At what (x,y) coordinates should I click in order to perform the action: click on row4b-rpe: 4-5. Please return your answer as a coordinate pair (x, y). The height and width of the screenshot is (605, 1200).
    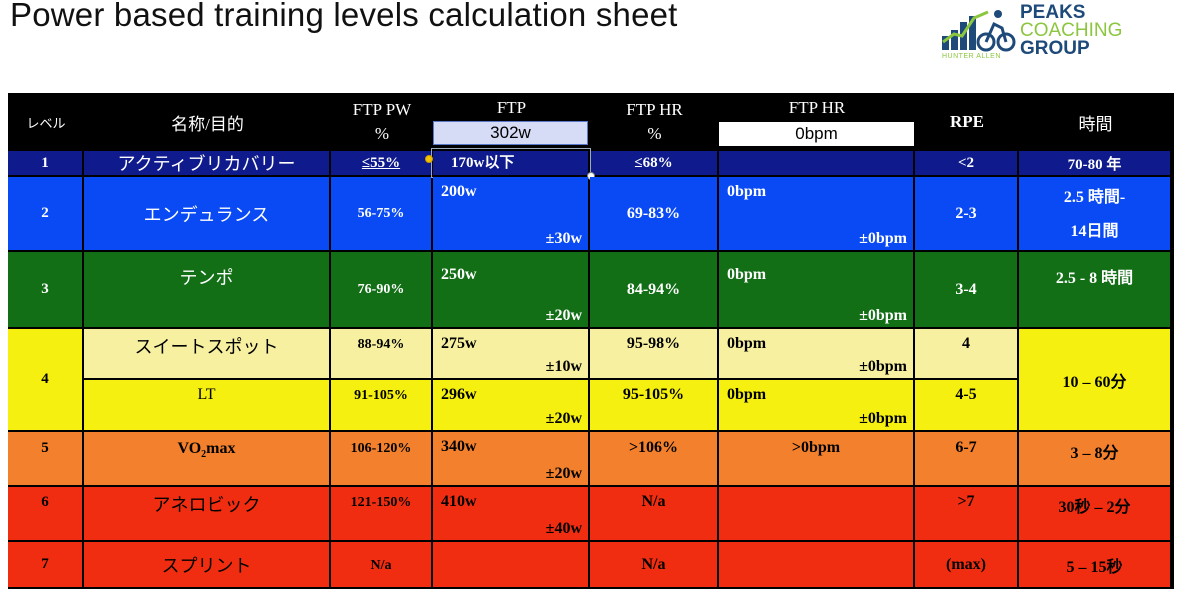
    Looking at the image, I should click on (966, 405).